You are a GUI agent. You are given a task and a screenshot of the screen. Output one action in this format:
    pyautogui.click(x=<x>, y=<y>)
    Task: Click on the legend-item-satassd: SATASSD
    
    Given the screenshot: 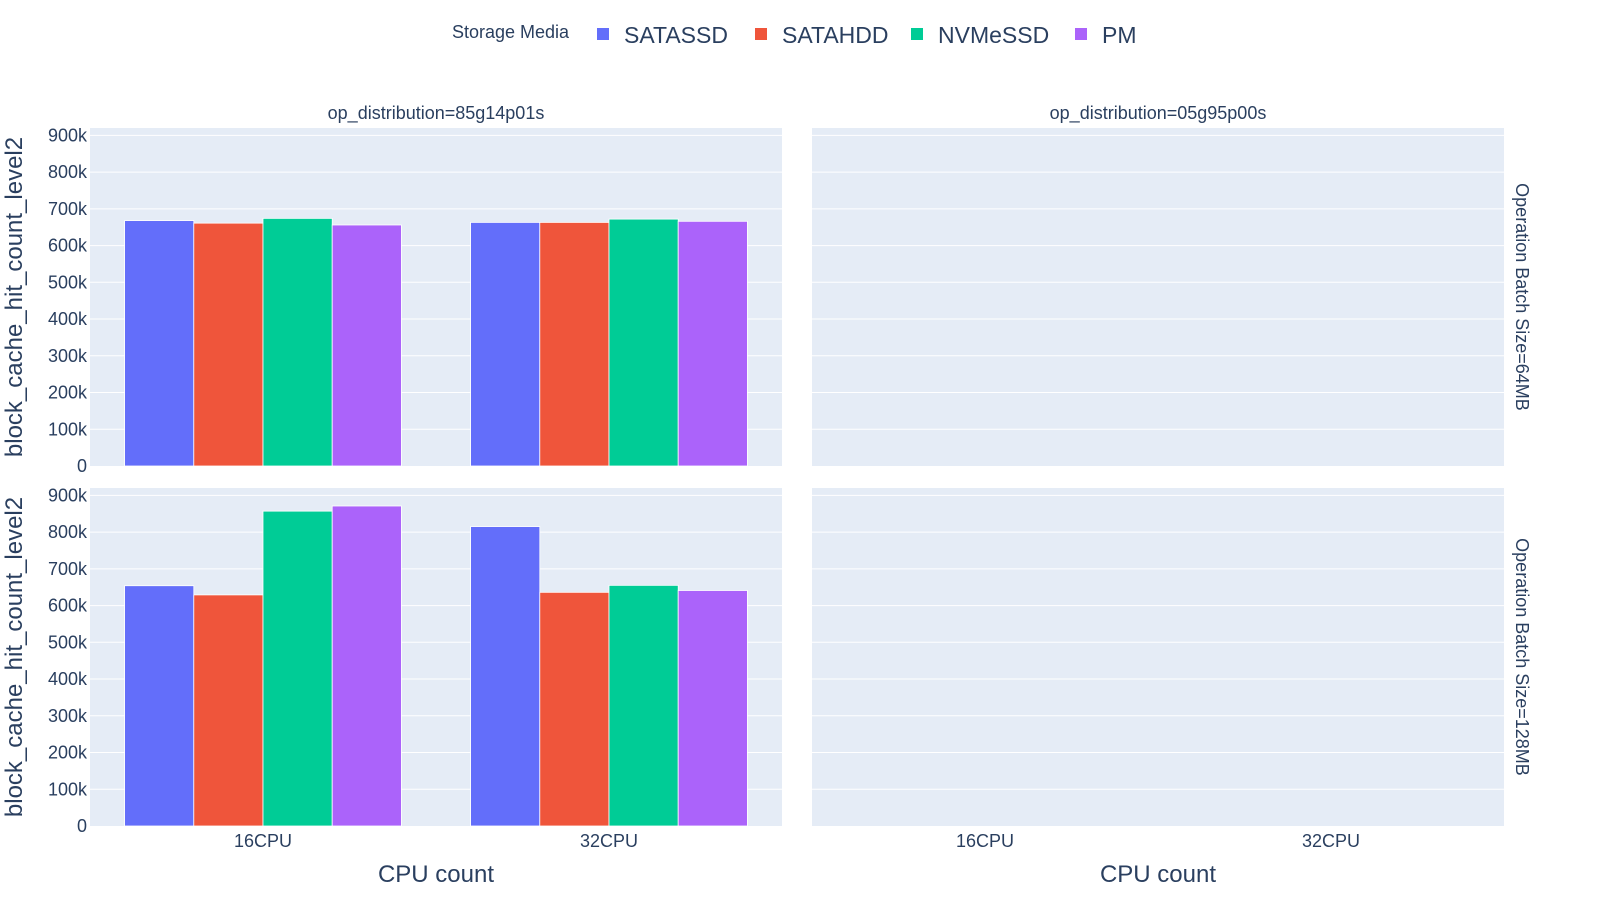 What is the action you would take?
    pyautogui.click(x=662, y=35)
    